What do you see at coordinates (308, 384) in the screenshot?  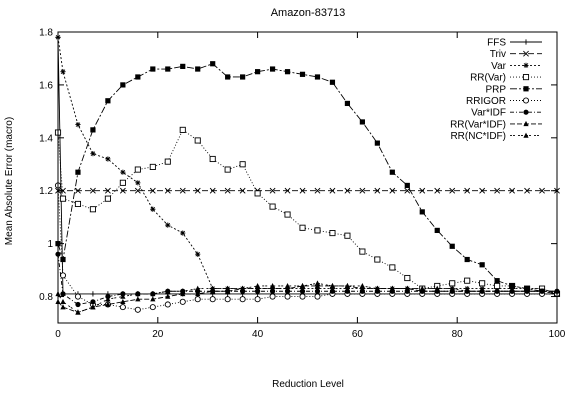 I see `x-axis-label: Reduction Level` at bounding box center [308, 384].